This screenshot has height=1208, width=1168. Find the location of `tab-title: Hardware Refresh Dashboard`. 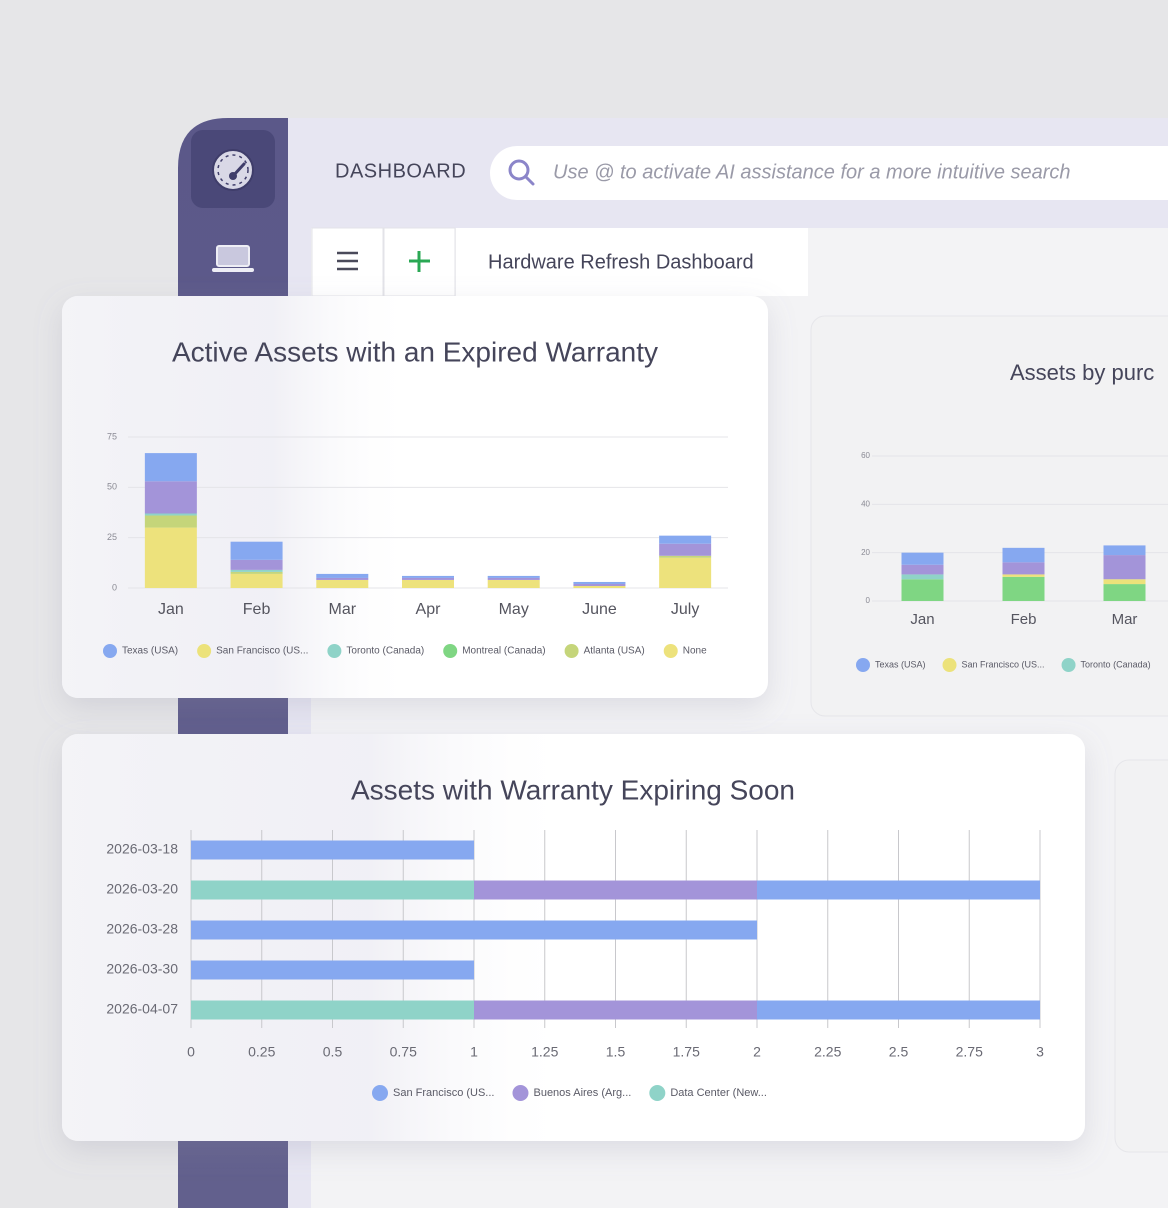

tab-title: Hardware Refresh Dashboard is located at coordinates (621, 262).